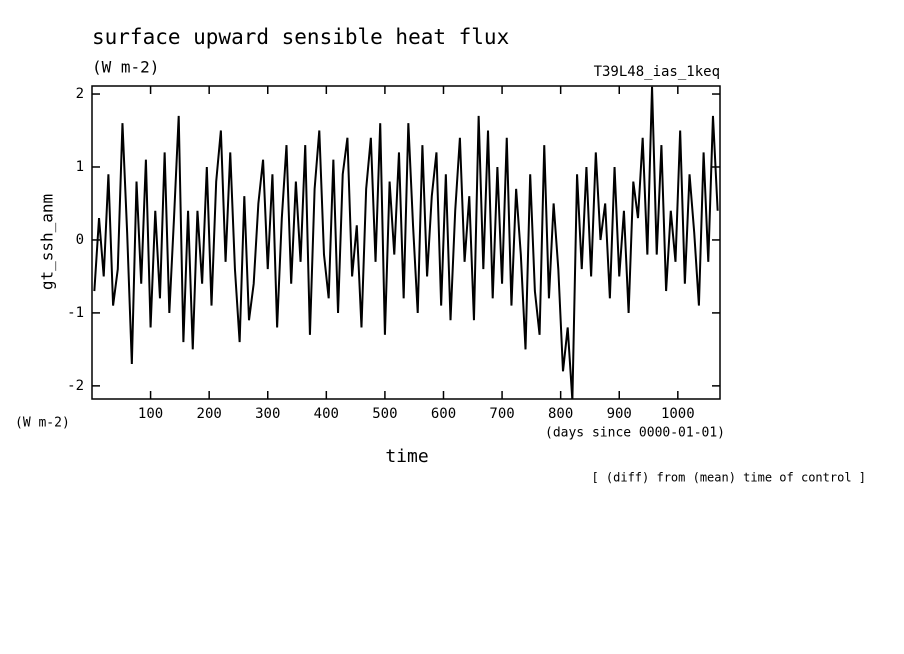 This screenshot has height=654, width=904. What do you see at coordinates (560, 414) in the screenshot?
I see `x-tick-label: 800` at bounding box center [560, 414].